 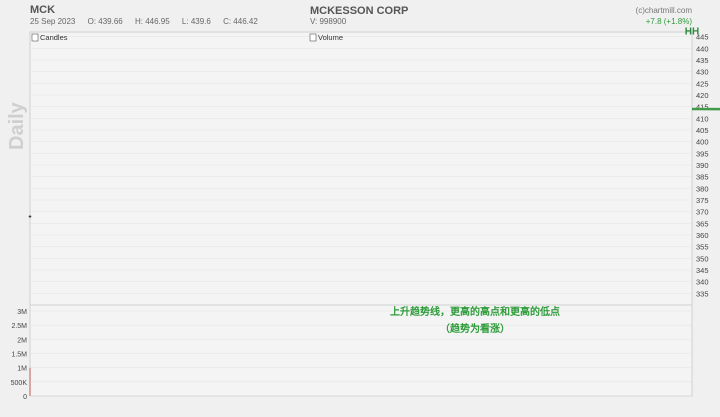 What do you see at coordinates (43, 10) in the screenshot?
I see `ticker-symbol: MCK` at bounding box center [43, 10].